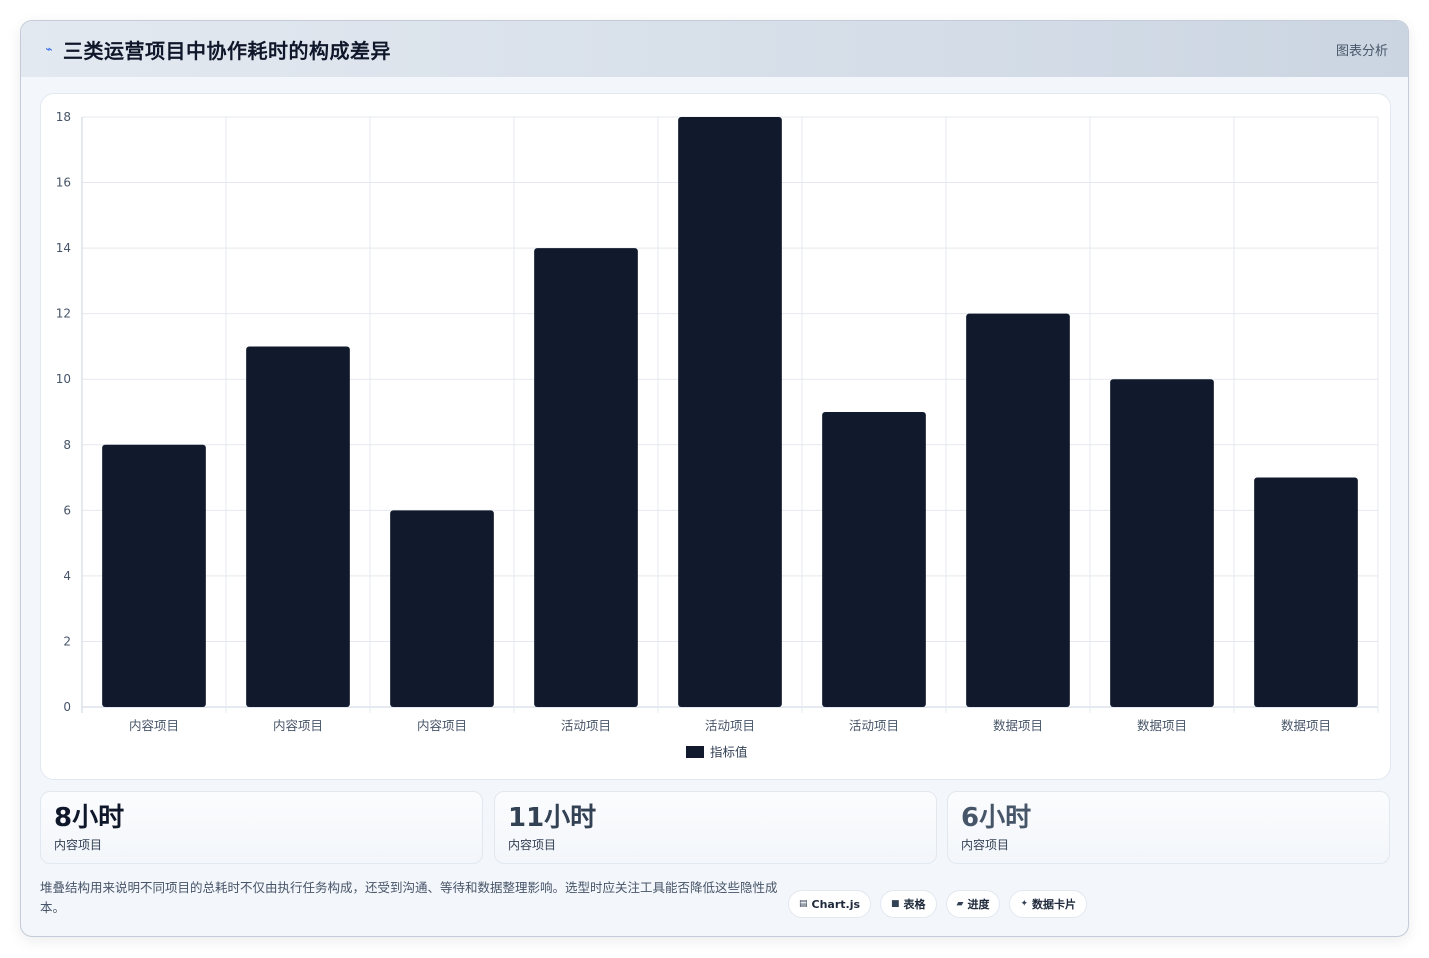  Describe the element at coordinates (996, 818) in the screenshot. I see `stat-value: 6小时` at that location.